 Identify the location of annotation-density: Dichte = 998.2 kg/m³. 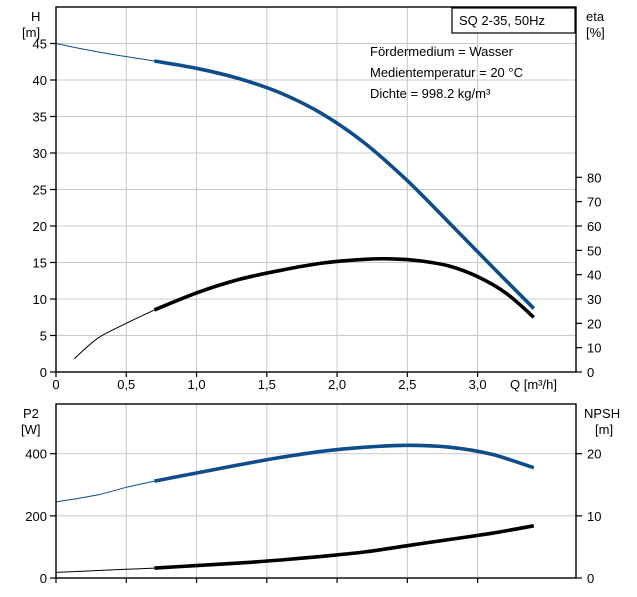
(430, 93).